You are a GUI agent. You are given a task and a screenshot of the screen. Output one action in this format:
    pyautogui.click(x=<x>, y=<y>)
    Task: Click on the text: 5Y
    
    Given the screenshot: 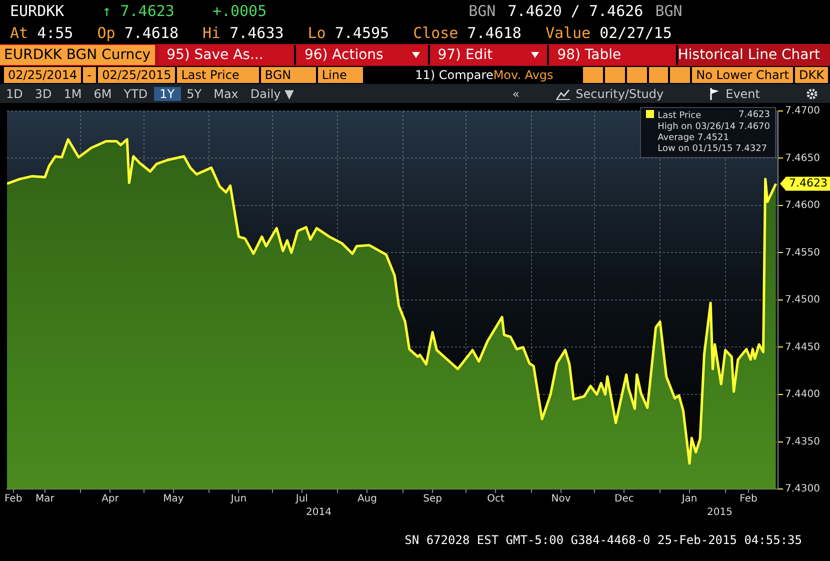 What is the action you would take?
    pyautogui.click(x=194, y=93)
    